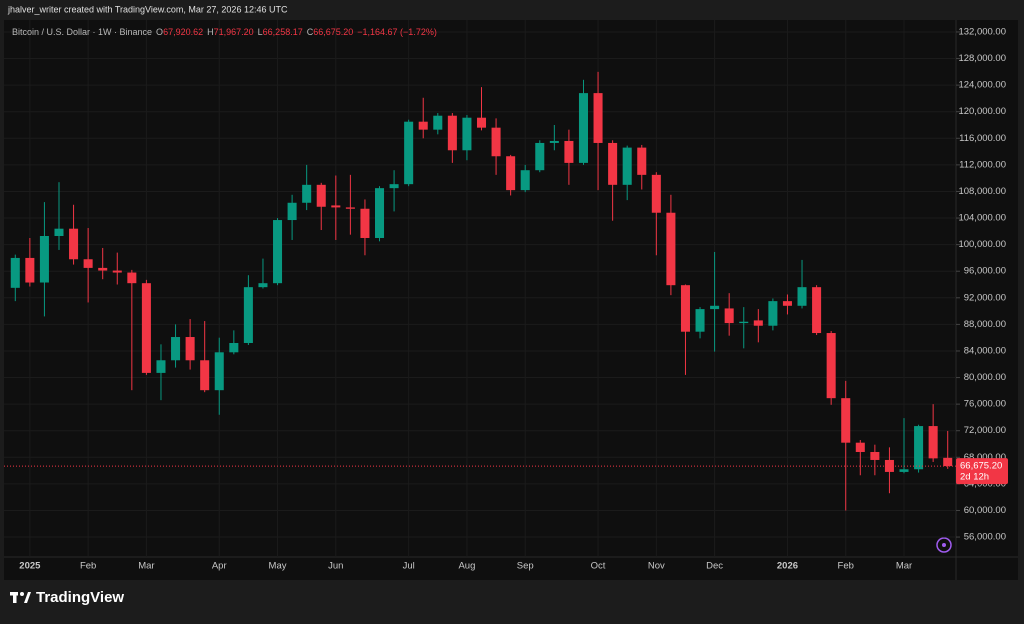  I want to click on ohlc-key: H, so click(210, 32).